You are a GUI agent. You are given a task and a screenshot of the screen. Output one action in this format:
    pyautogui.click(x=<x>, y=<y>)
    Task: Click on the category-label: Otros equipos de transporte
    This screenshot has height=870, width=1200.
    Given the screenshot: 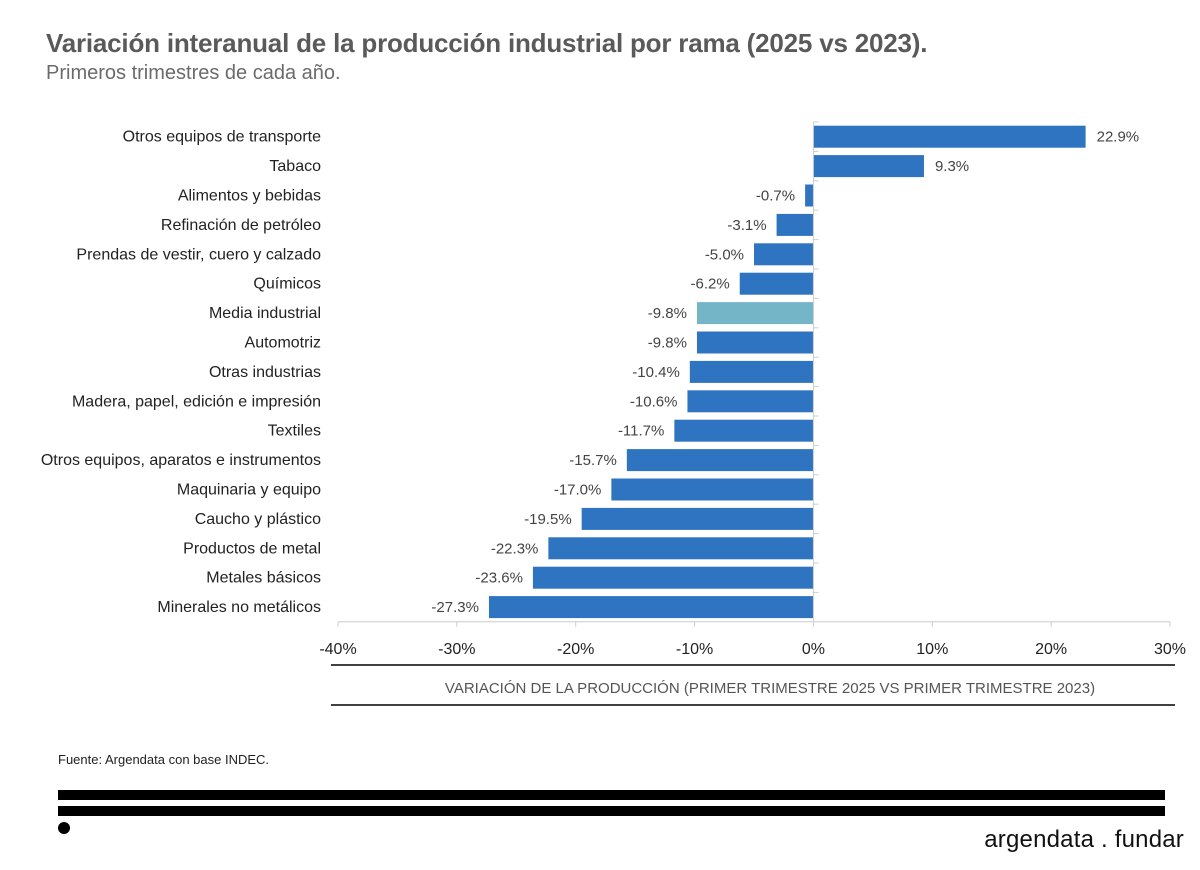 What is the action you would take?
    pyautogui.click(x=222, y=137)
    